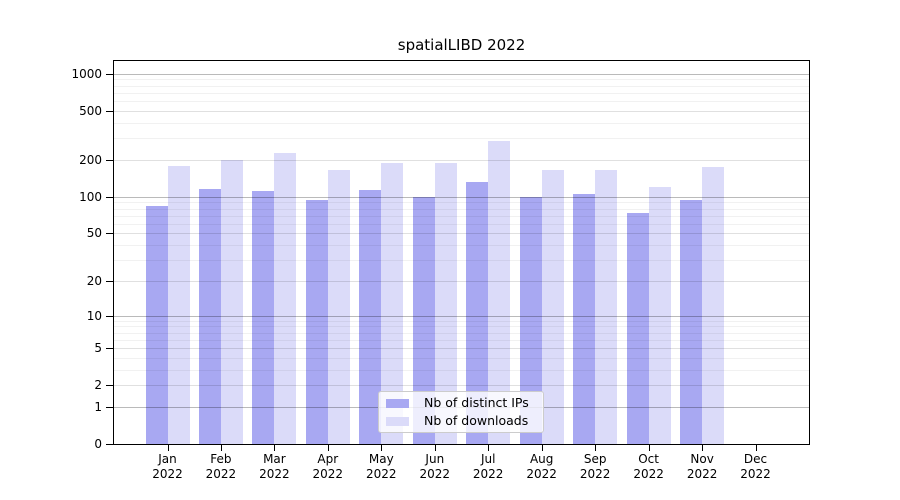 The image size is (900, 500). What do you see at coordinates (488, 466) in the screenshot?
I see `x-tick-label-jul: Jul 2022` at bounding box center [488, 466].